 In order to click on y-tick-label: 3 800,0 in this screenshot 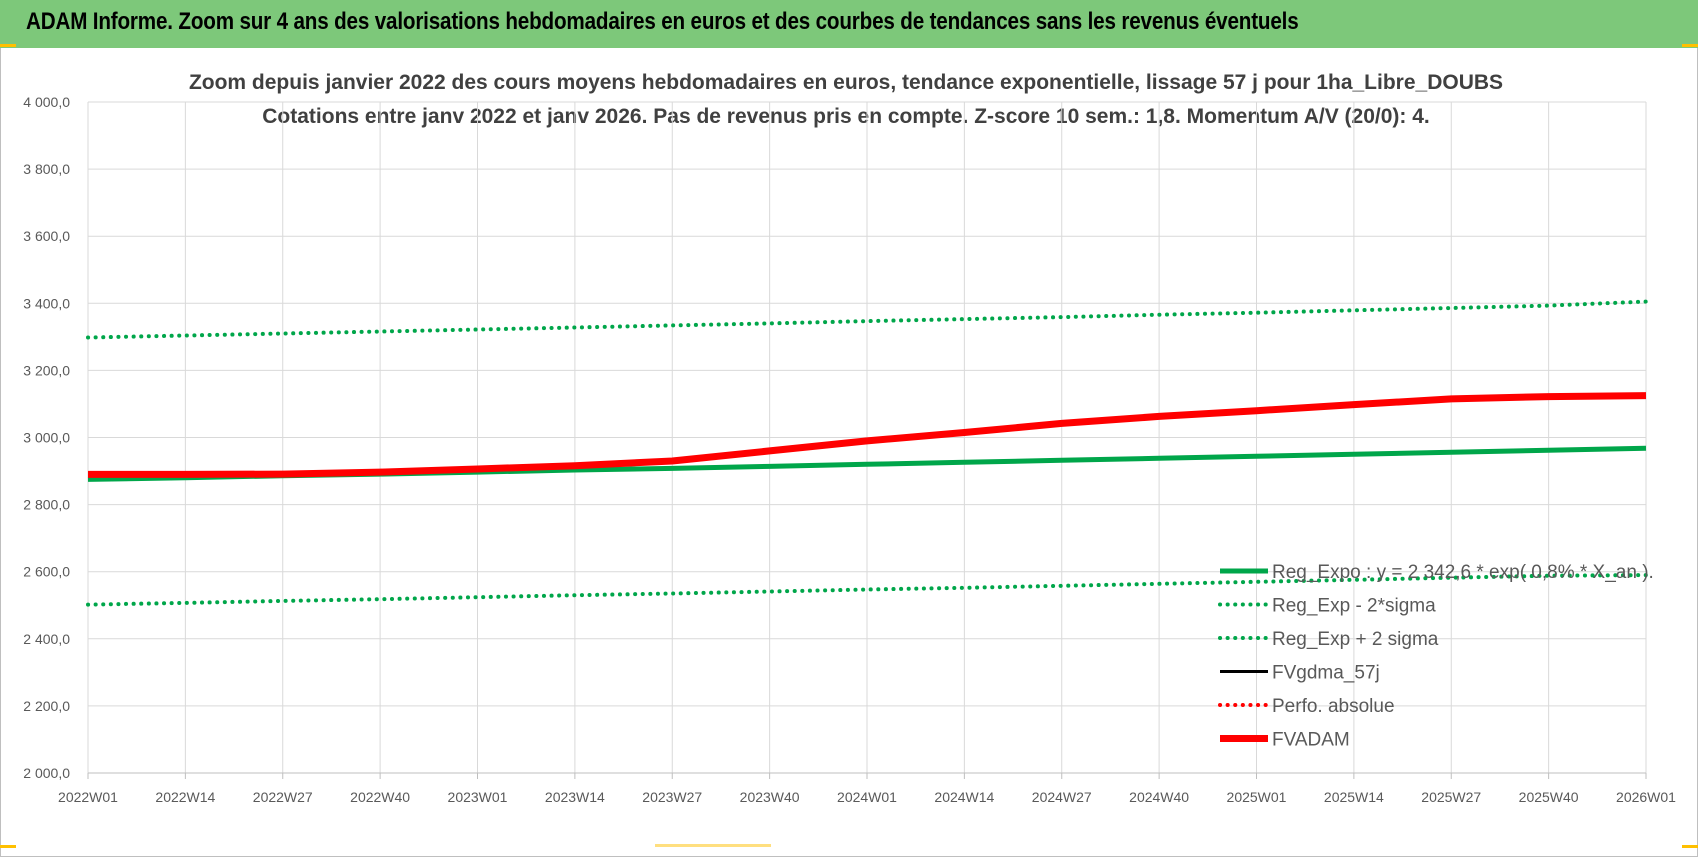, I will do `click(46, 169)`.